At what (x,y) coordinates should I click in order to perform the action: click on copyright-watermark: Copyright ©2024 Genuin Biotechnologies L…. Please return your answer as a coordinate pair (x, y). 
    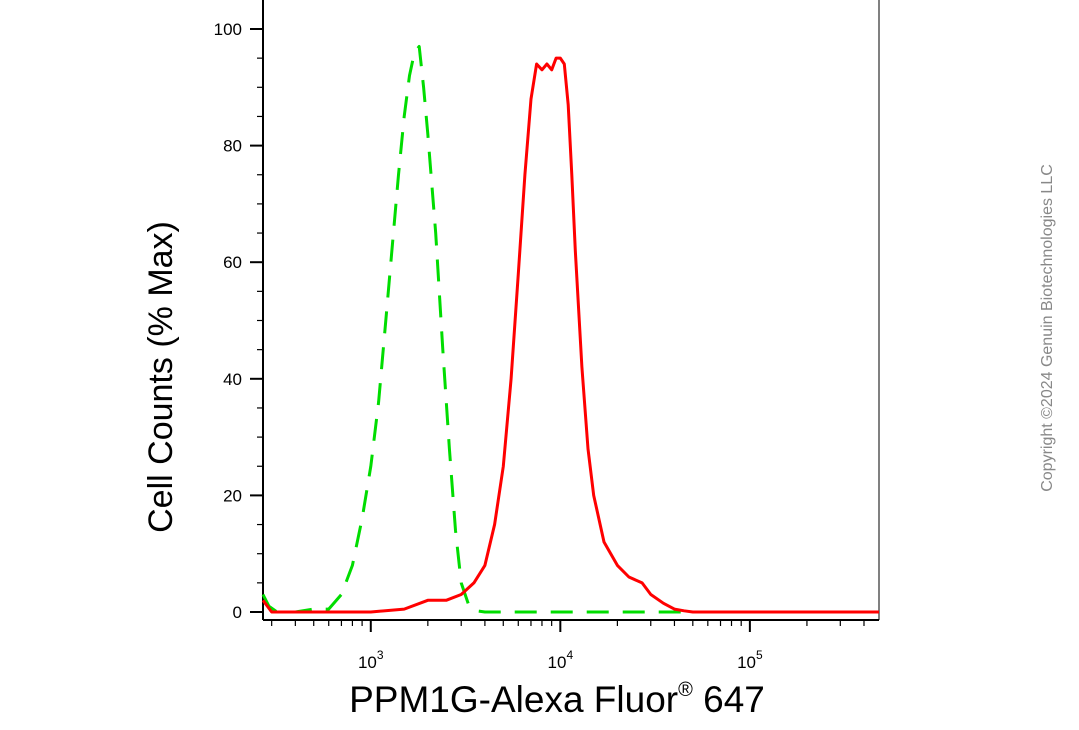
    Looking at the image, I should click on (1047, 328).